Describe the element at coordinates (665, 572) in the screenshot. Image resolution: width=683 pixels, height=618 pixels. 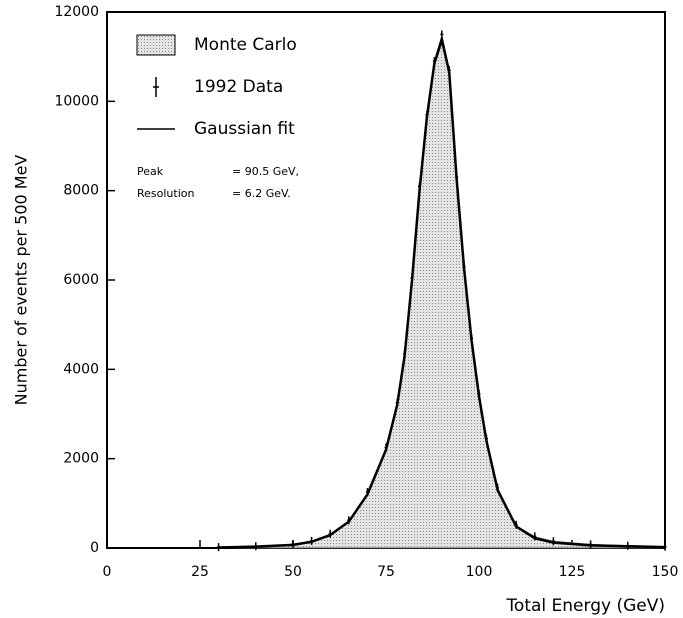
I see `x-tick-label: 150` at that location.